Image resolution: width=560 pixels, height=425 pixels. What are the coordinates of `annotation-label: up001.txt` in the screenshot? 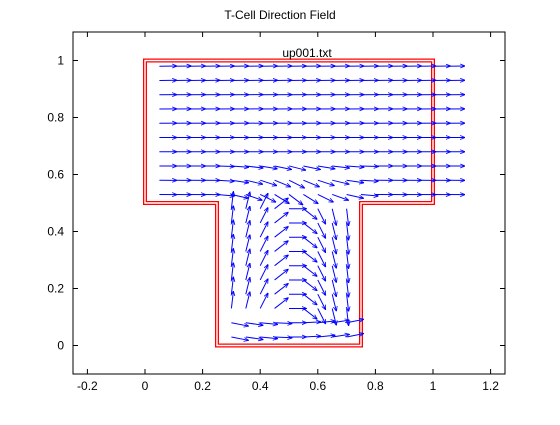 It's located at (307, 53).